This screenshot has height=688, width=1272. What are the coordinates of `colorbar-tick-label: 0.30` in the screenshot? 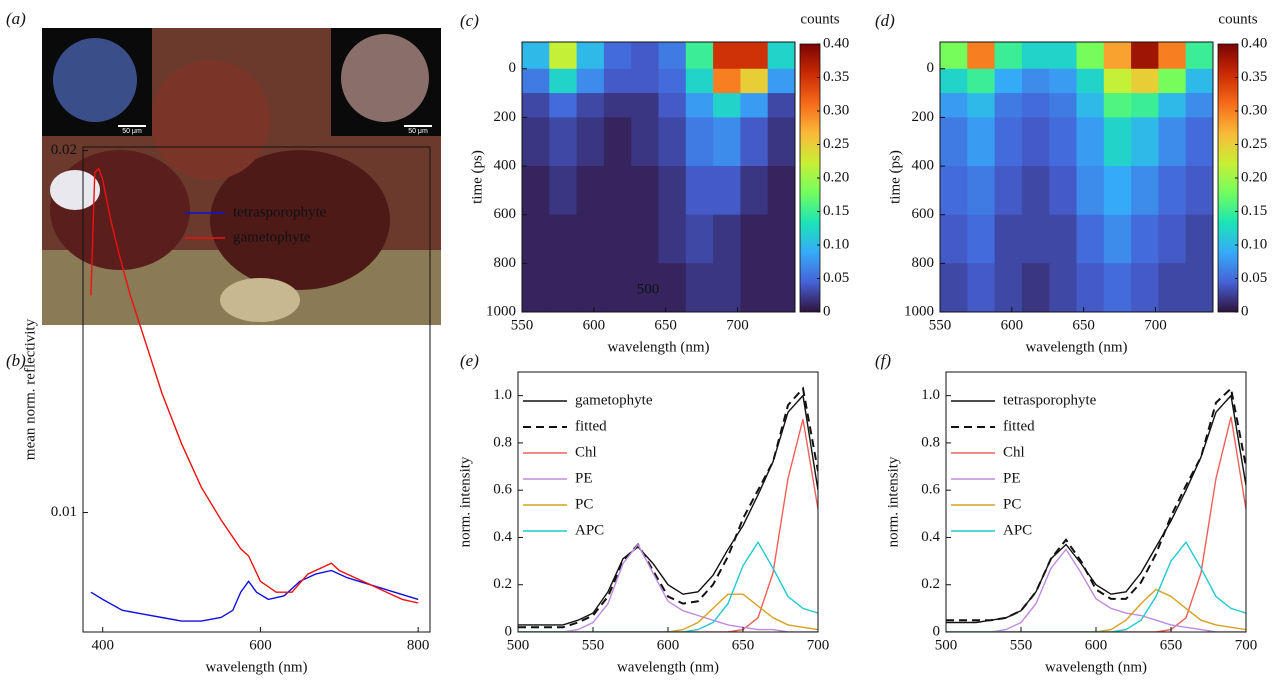 It's located at (1254, 110).